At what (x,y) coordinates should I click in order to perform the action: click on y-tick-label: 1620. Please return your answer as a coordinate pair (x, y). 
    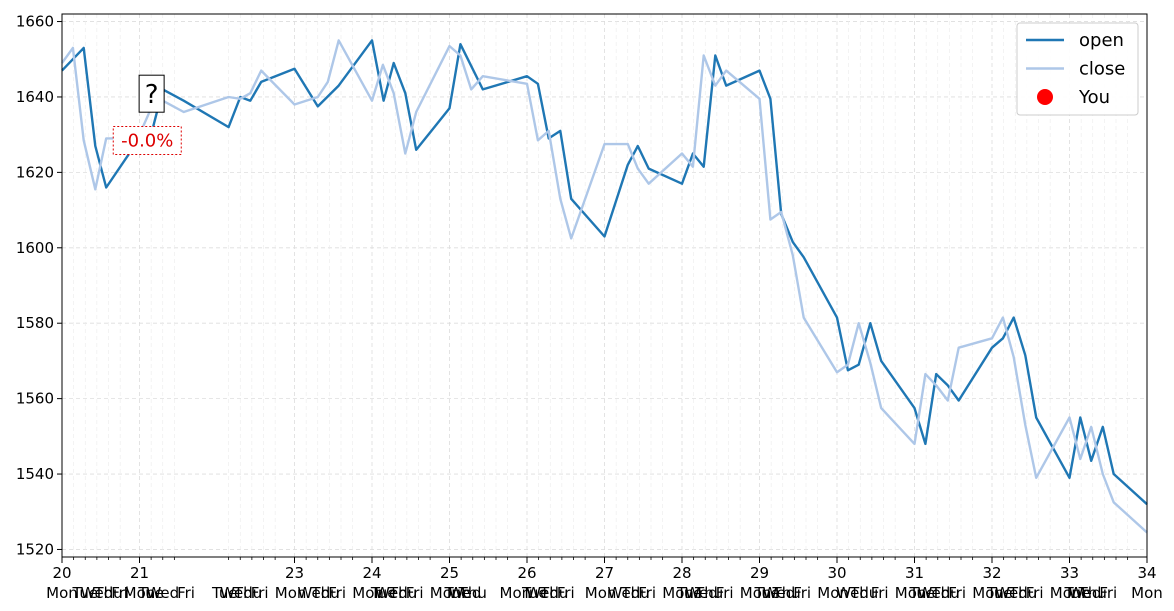
    Looking at the image, I should click on (35, 172).